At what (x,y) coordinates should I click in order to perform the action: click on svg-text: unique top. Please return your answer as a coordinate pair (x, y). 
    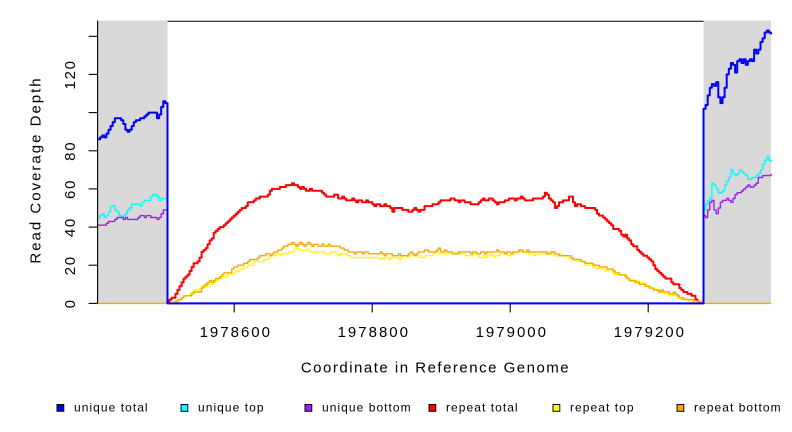
    Looking at the image, I should click on (231, 407).